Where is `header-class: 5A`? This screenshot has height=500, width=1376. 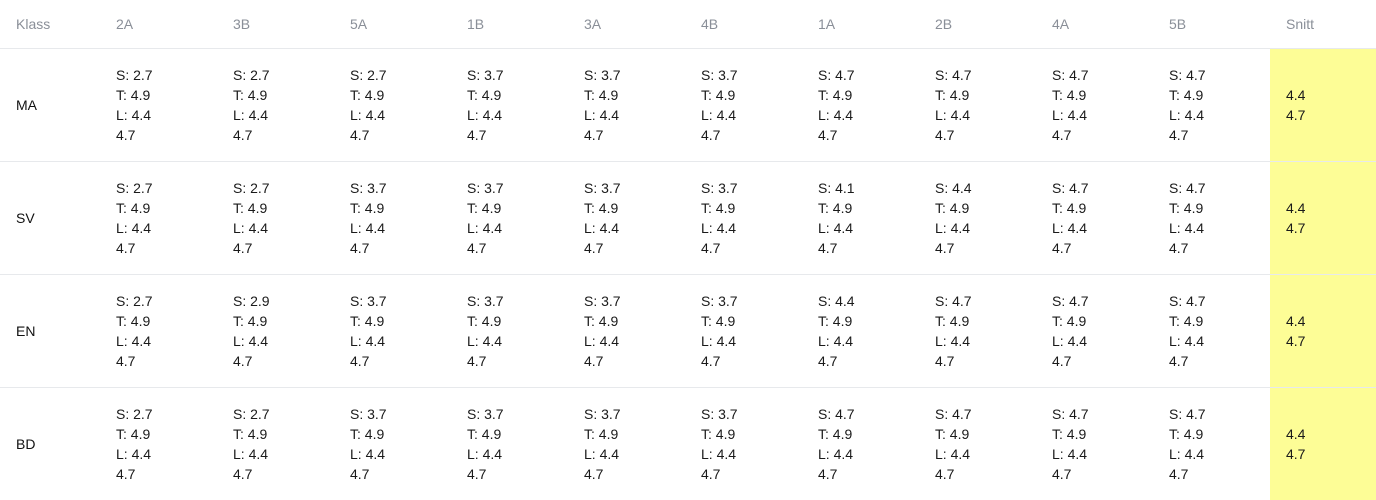
header-class: 5A is located at coordinates (392, 24).